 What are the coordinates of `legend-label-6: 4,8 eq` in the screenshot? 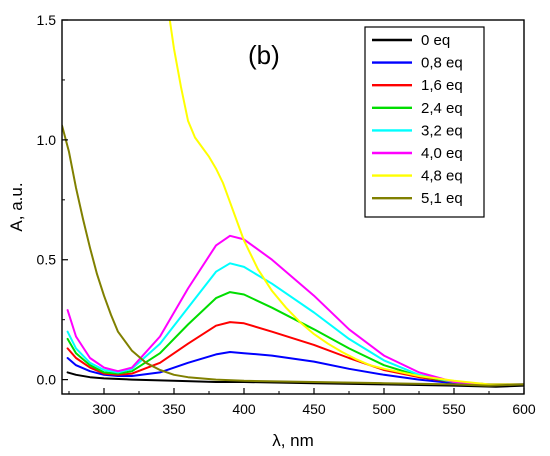 It's located at (442, 176).